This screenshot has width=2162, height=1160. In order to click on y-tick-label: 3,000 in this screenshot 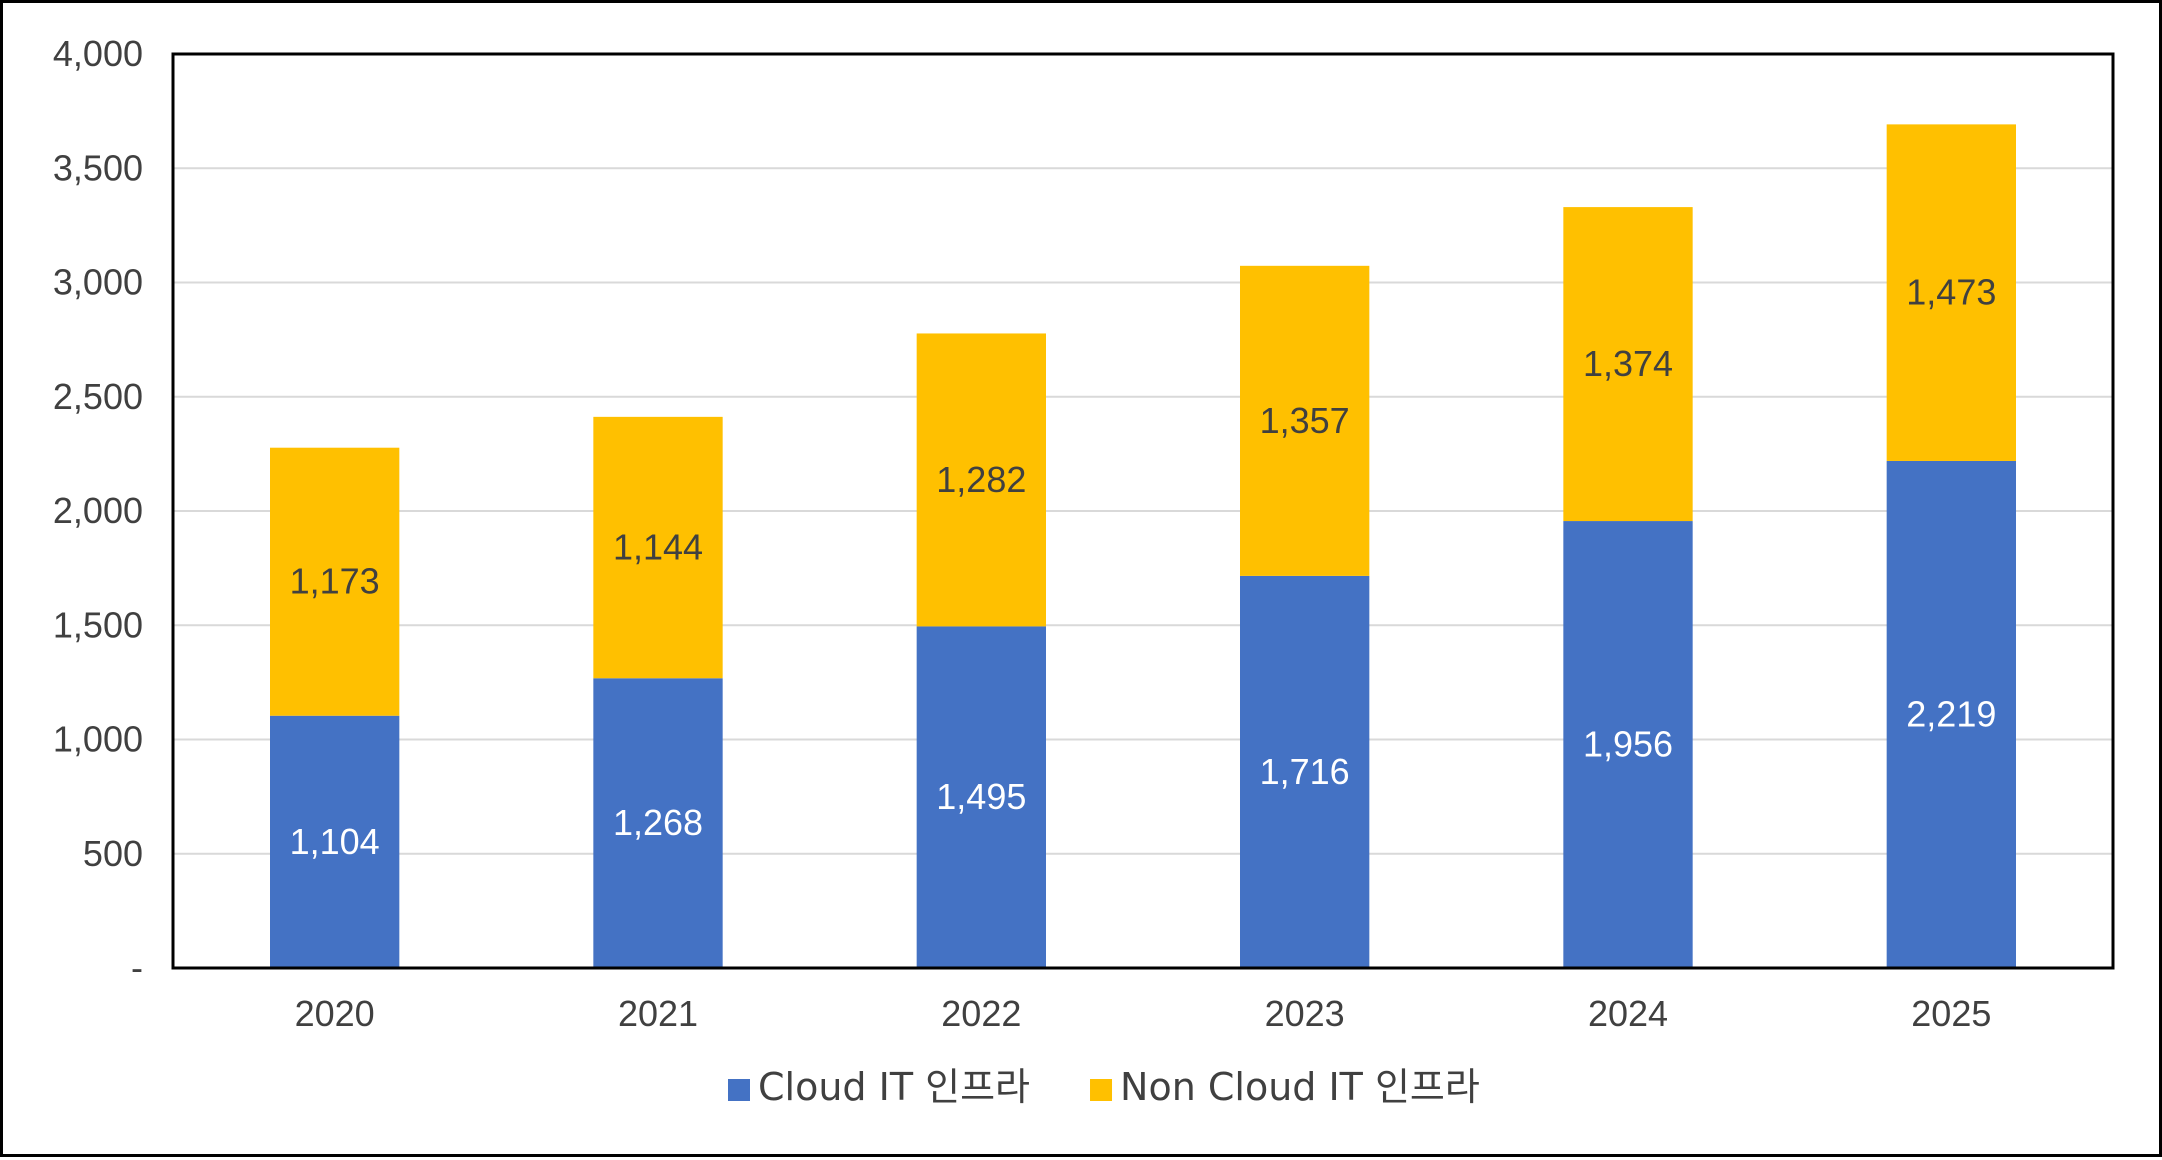, I will do `click(98, 282)`.